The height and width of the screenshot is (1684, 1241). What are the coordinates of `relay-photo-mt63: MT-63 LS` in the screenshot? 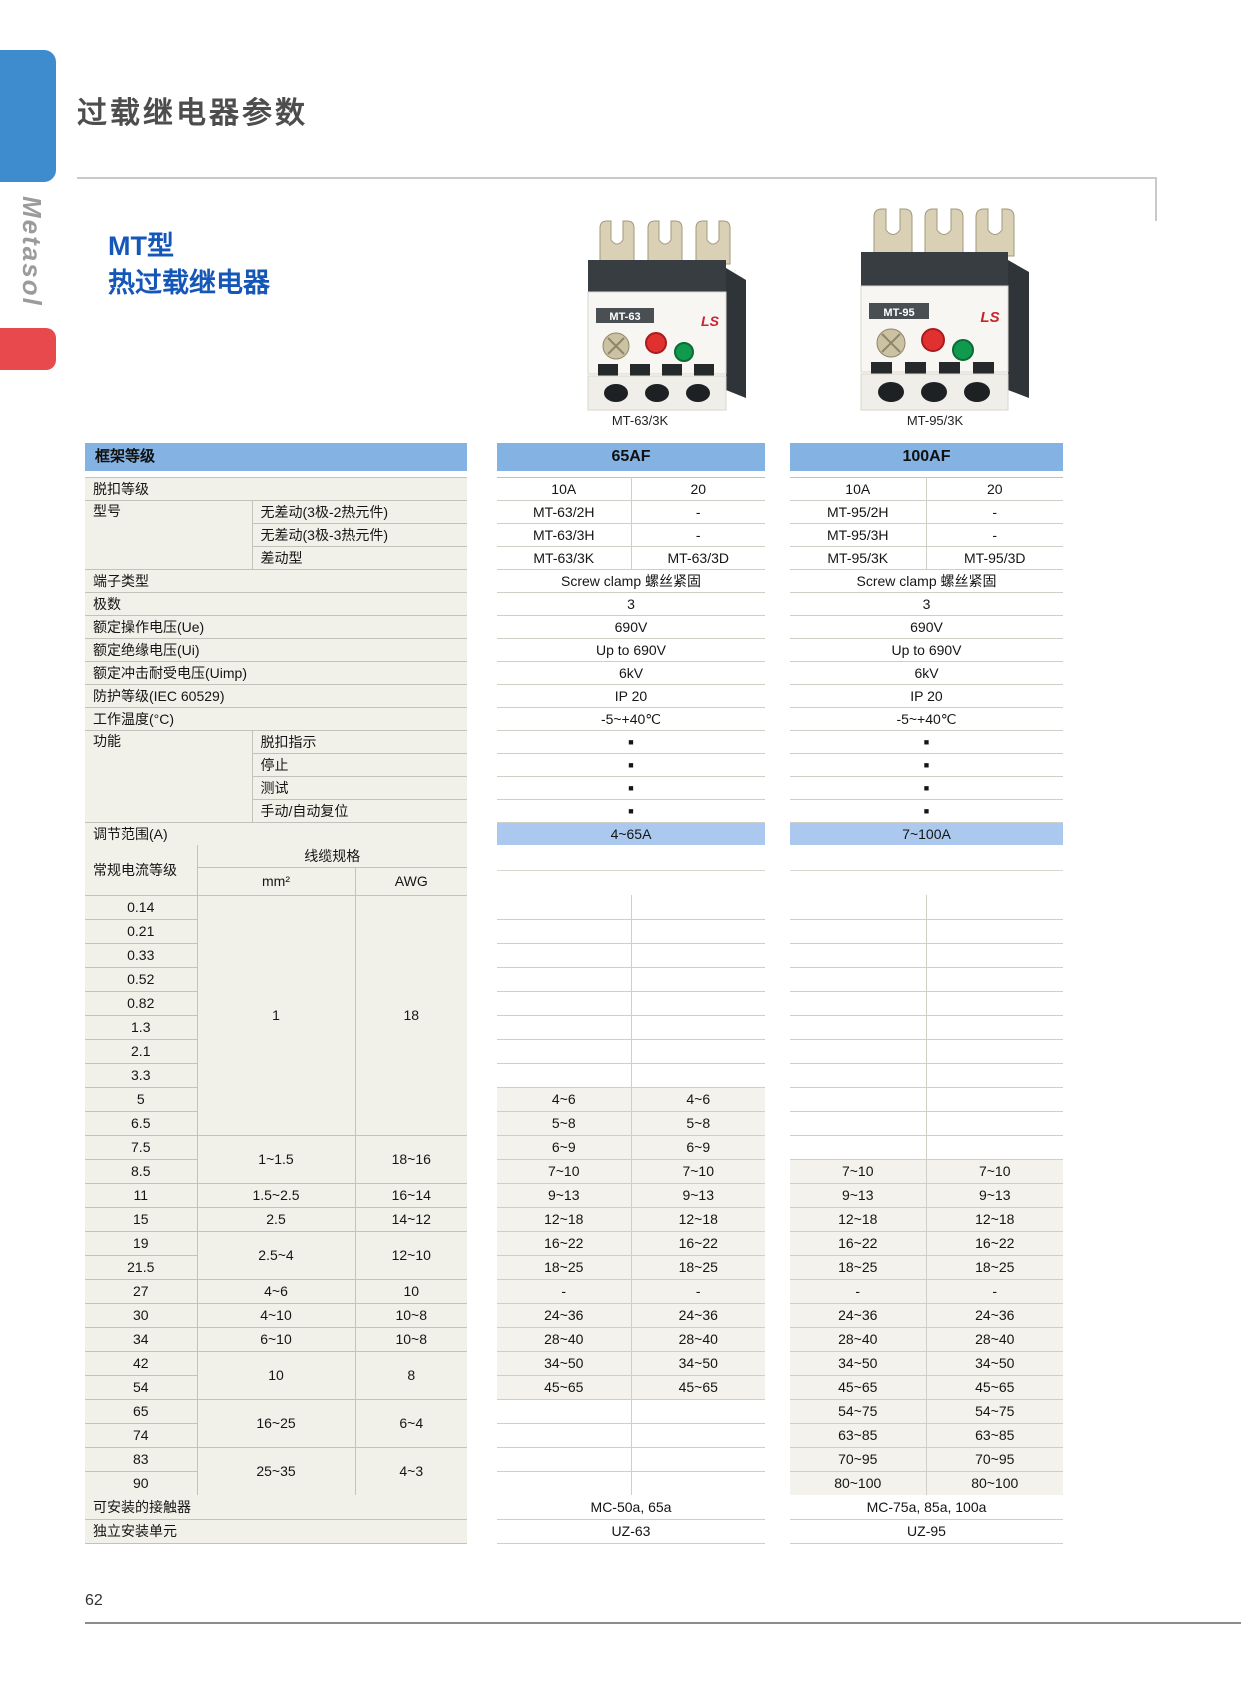 It's located at (666, 315).